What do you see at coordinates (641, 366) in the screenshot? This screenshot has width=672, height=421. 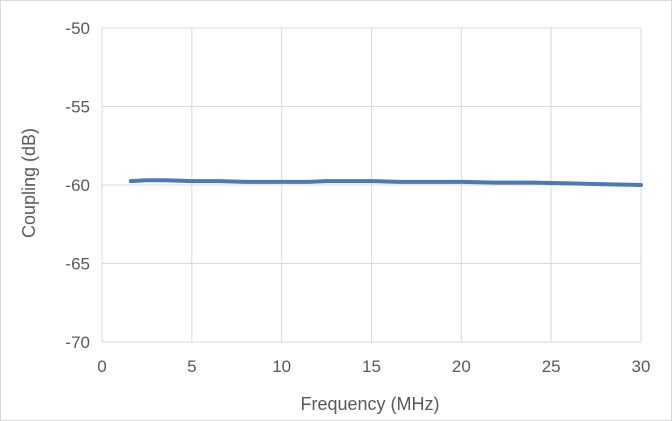 I see `x-tick-label: 30` at bounding box center [641, 366].